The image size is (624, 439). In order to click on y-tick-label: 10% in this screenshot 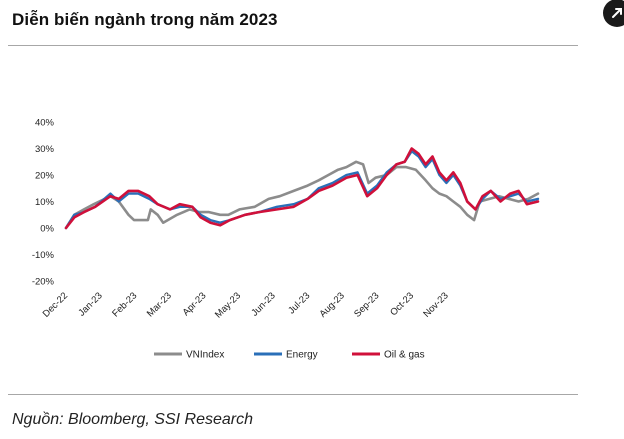, I will do `click(45, 202)`.